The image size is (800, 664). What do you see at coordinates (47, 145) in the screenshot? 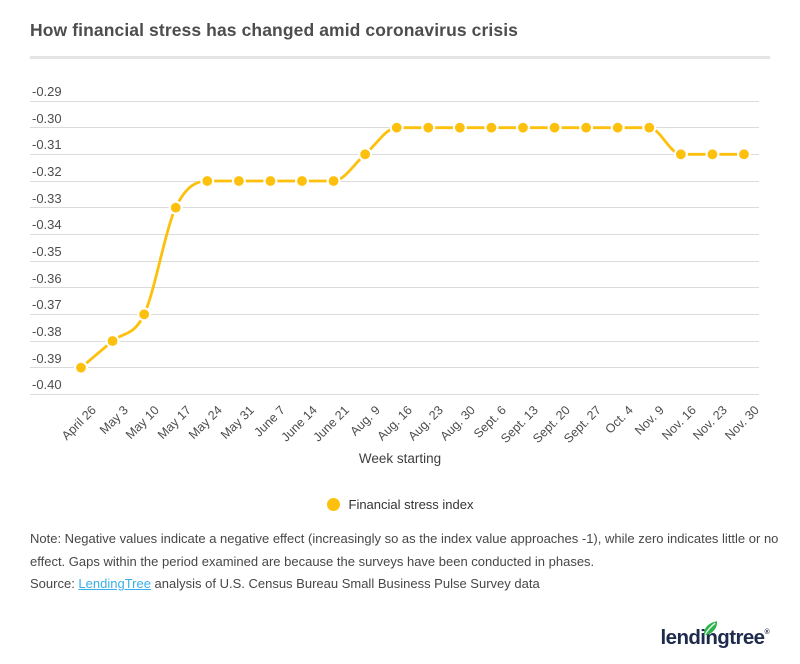
I see `y-tick-label: -0.31` at bounding box center [47, 145].